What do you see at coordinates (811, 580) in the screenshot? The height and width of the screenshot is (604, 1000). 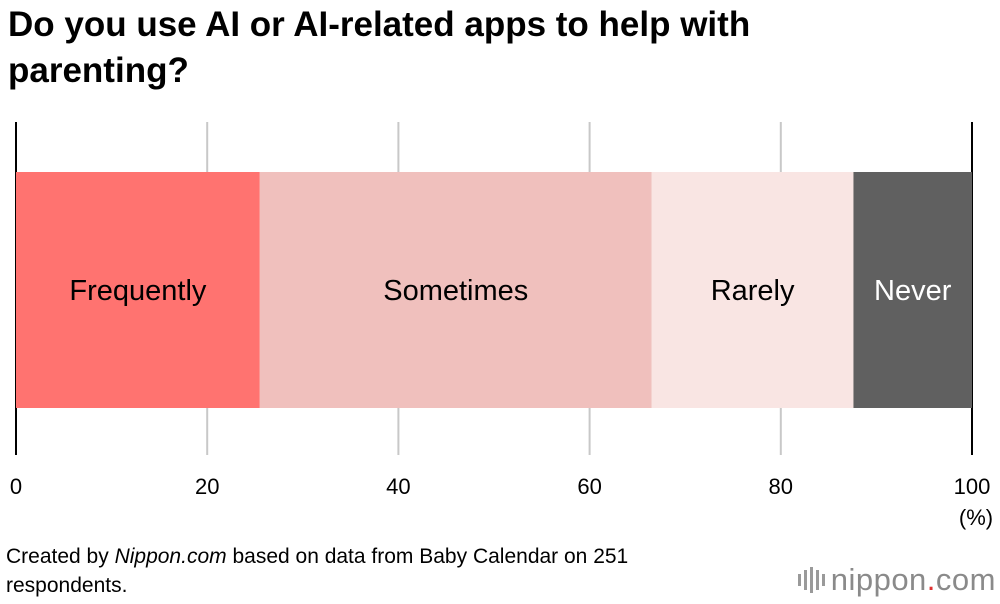 I see `logo-mark-icon` at bounding box center [811, 580].